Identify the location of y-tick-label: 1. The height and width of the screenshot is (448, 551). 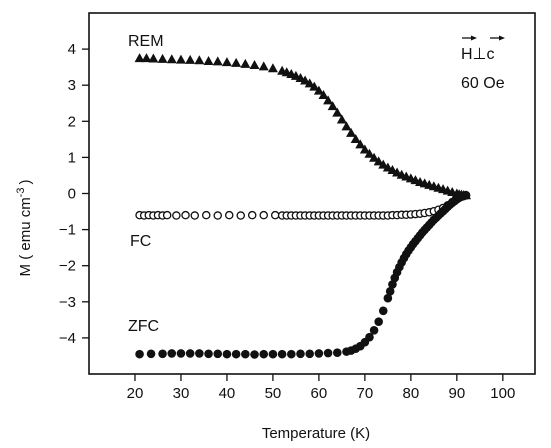
(72, 157).